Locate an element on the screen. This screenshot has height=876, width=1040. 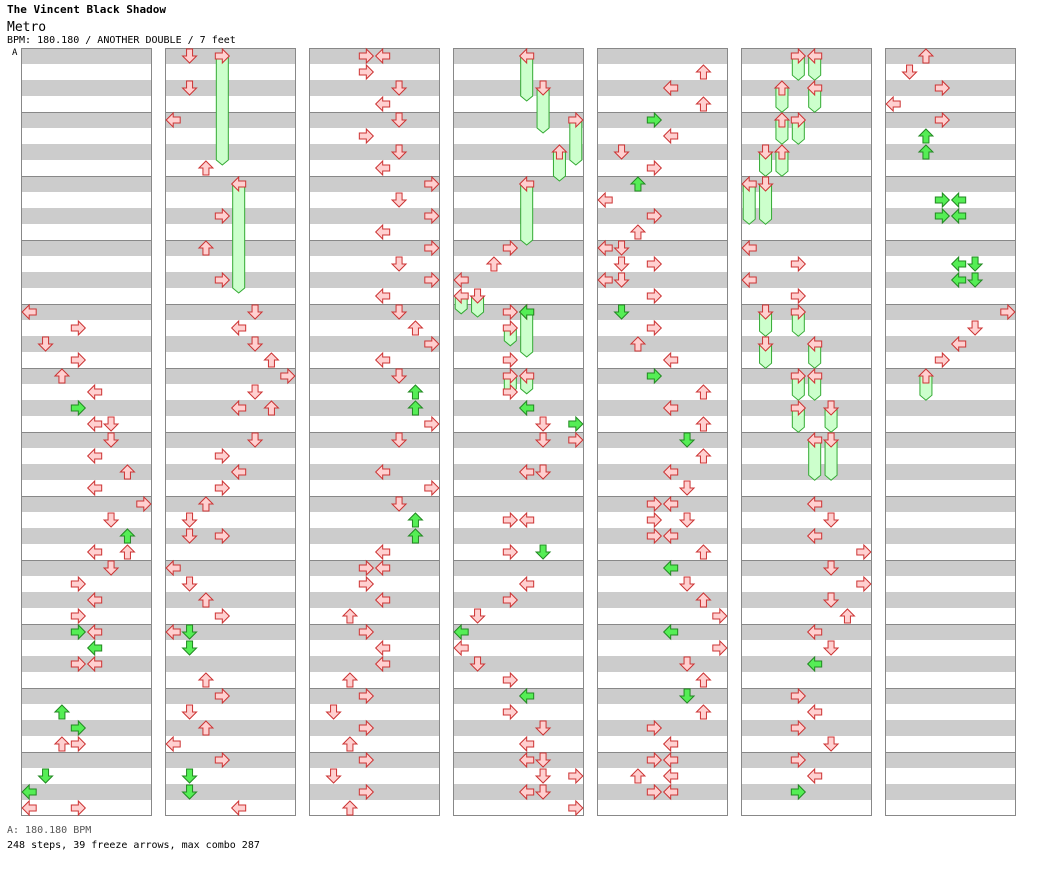
bpm-marker-label: A is located at coordinates (15, 53).